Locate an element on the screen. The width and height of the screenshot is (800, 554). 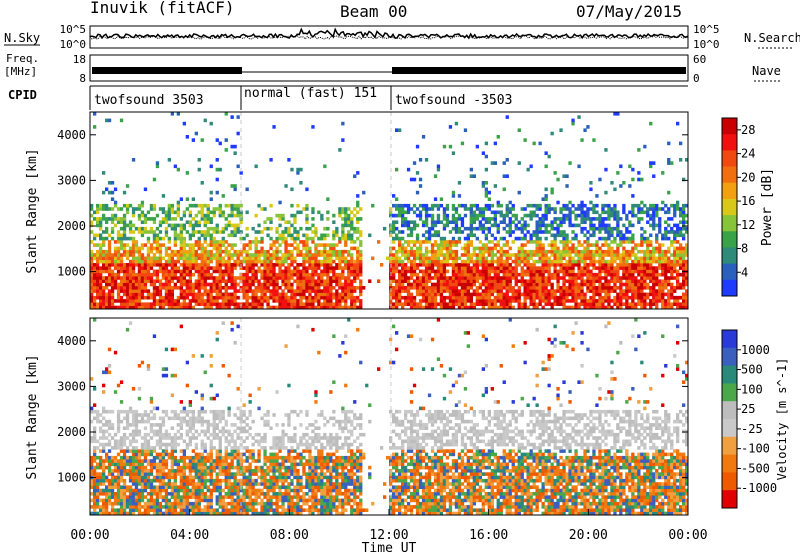
range-tick-label: 3000 is located at coordinates (71, 180).